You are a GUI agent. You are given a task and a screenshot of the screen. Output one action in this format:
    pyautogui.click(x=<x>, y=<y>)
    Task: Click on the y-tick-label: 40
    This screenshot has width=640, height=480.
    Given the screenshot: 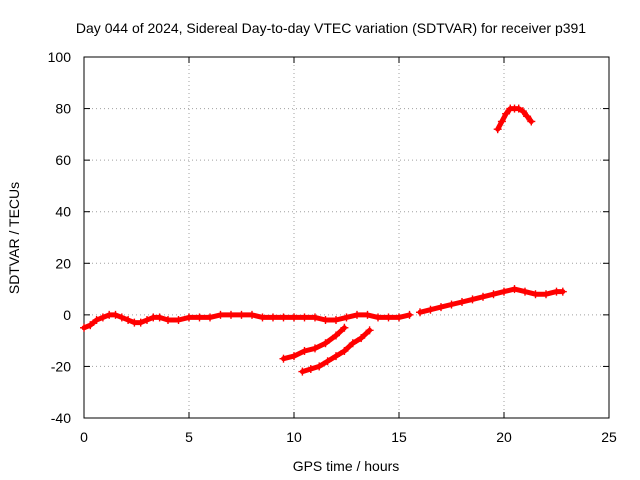 What is the action you would take?
    pyautogui.click(x=63, y=212)
    